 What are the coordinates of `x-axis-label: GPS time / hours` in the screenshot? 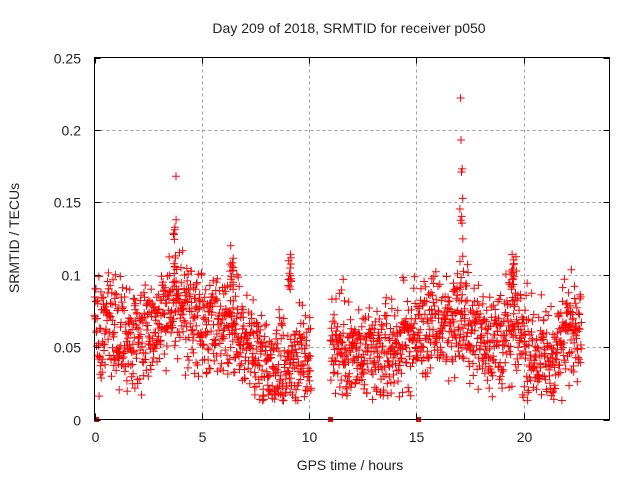 It's located at (350, 465).